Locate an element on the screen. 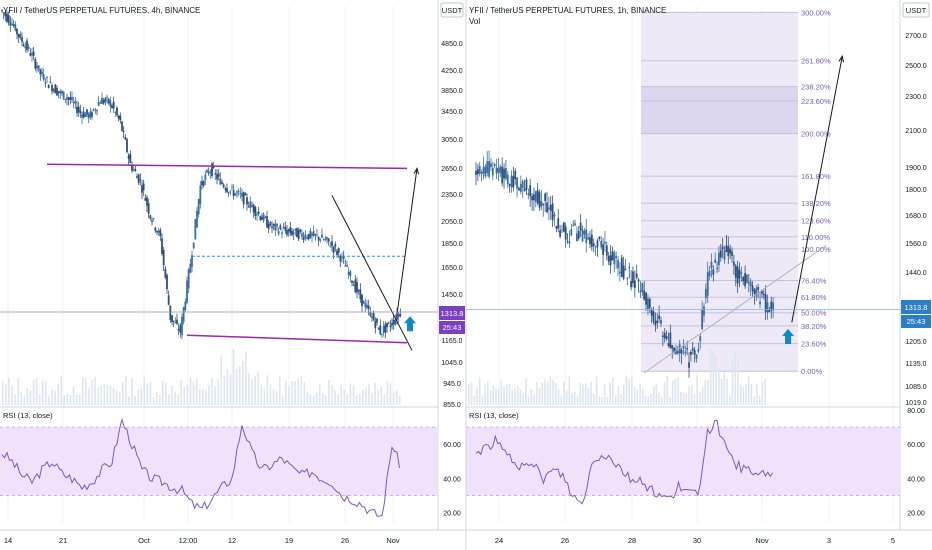  price-tick-label: 1440.0 is located at coordinates (916, 273).